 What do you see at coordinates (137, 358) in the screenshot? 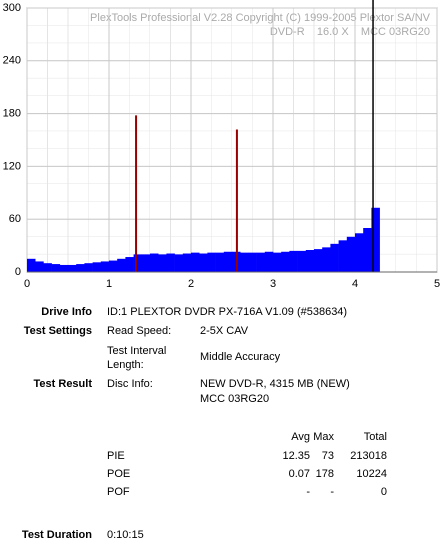
I see `setting-key: Test Interval Length:` at bounding box center [137, 358].